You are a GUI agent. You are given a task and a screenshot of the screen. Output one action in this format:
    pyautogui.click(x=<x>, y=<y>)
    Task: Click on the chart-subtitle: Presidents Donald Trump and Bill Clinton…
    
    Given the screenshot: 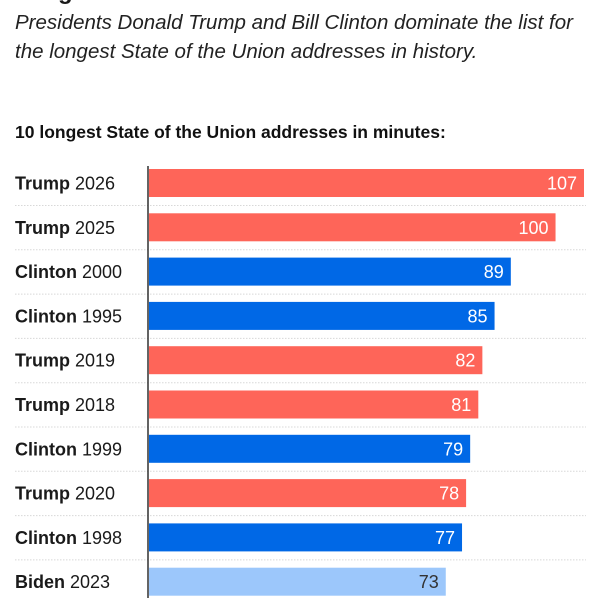 What is the action you would take?
    pyautogui.click(x=294, y=37)
    